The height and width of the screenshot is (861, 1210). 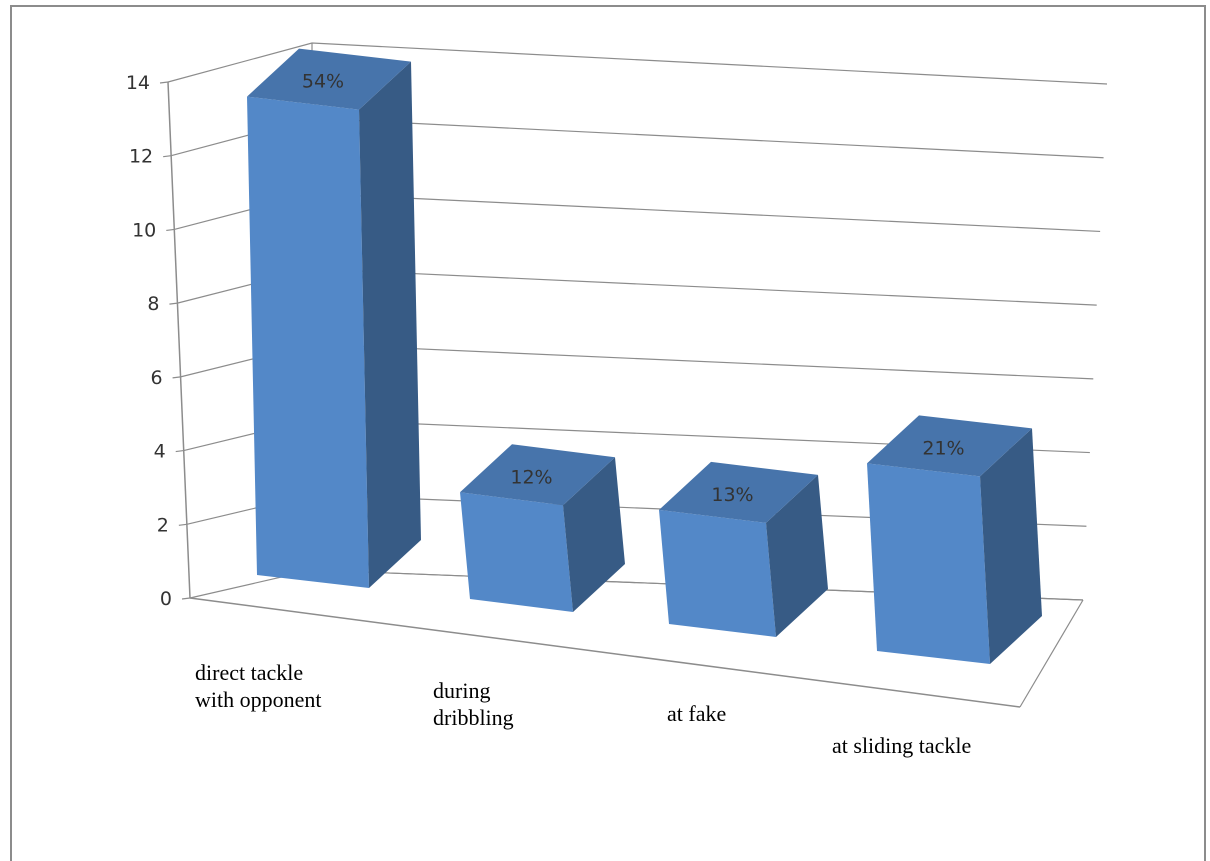 What do you see at coordinates (153, 304) in the screenshot?
I see `y-tick-label: 8` at bounding box center [153, 304].